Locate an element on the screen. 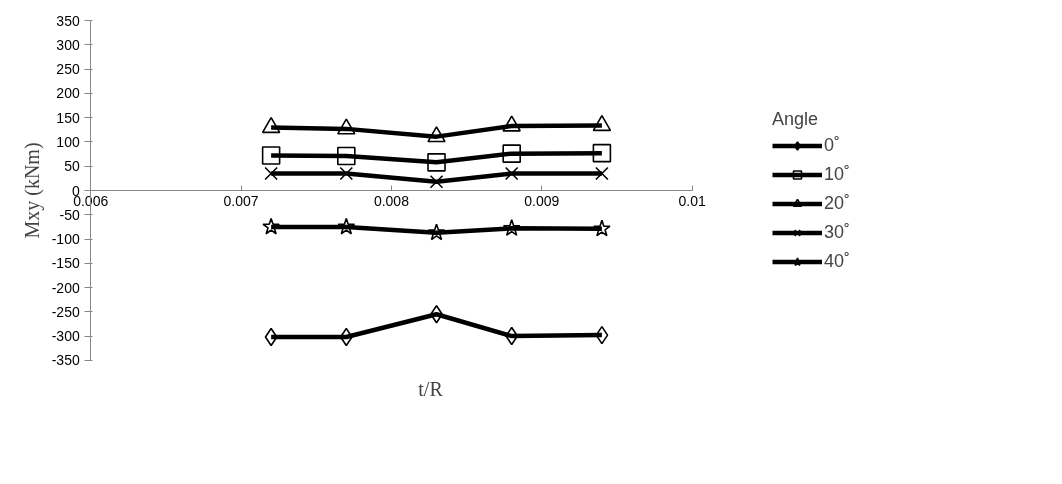 Image resolution: width=1062 pixels, height=484 pixels. x-tick-label: 0.01 is located at coordinates (692, 200).